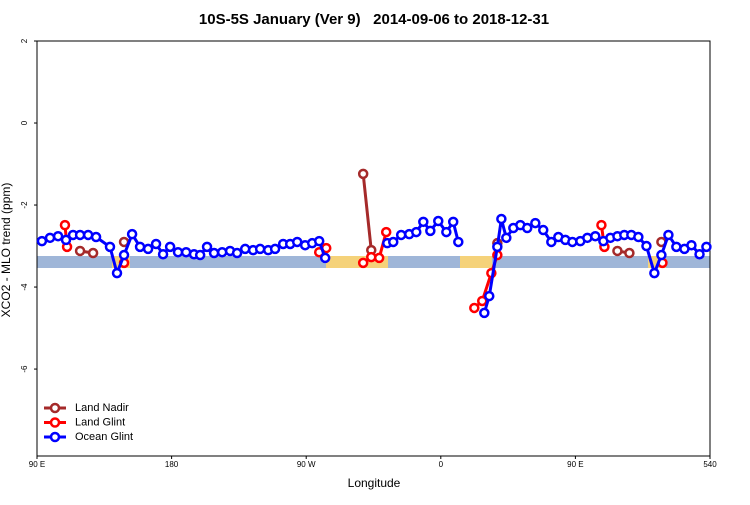 This screenshot has width=750, height=505. Describe the element at coordinates (172, 464) in the screenshot. I see `x-tick-label: 180` at that location.